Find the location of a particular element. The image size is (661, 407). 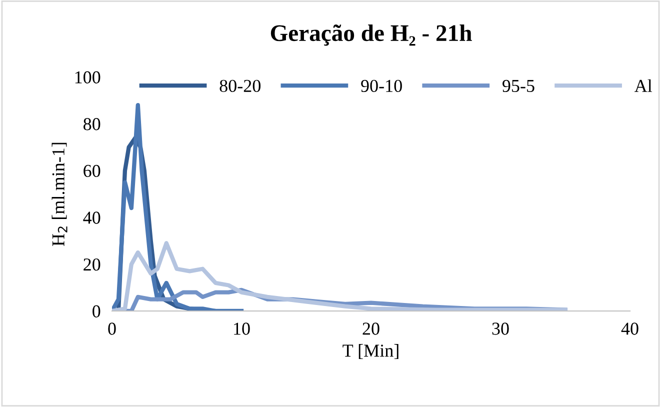

y-tick-label: 20 is located at coordinates (92, 264).